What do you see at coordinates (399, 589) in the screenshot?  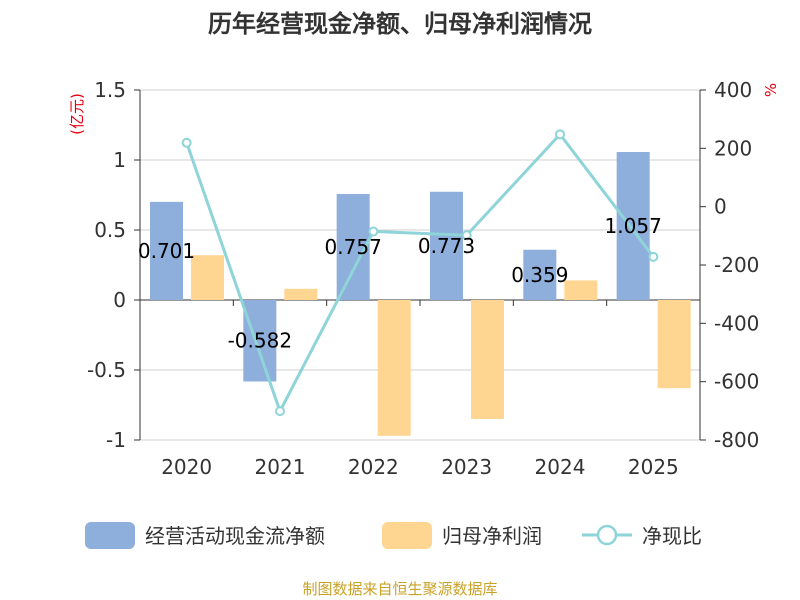 I see `source-note: 制图数据来自恒生聚源数据库` at bounding box center [399, 589].